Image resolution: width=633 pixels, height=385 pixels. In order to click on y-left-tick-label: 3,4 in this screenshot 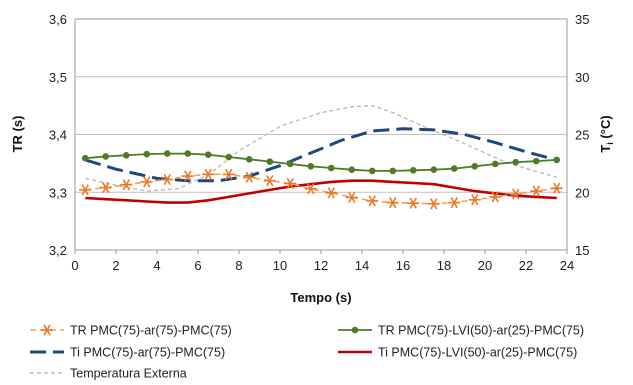, I will do `click(58, 135)`.